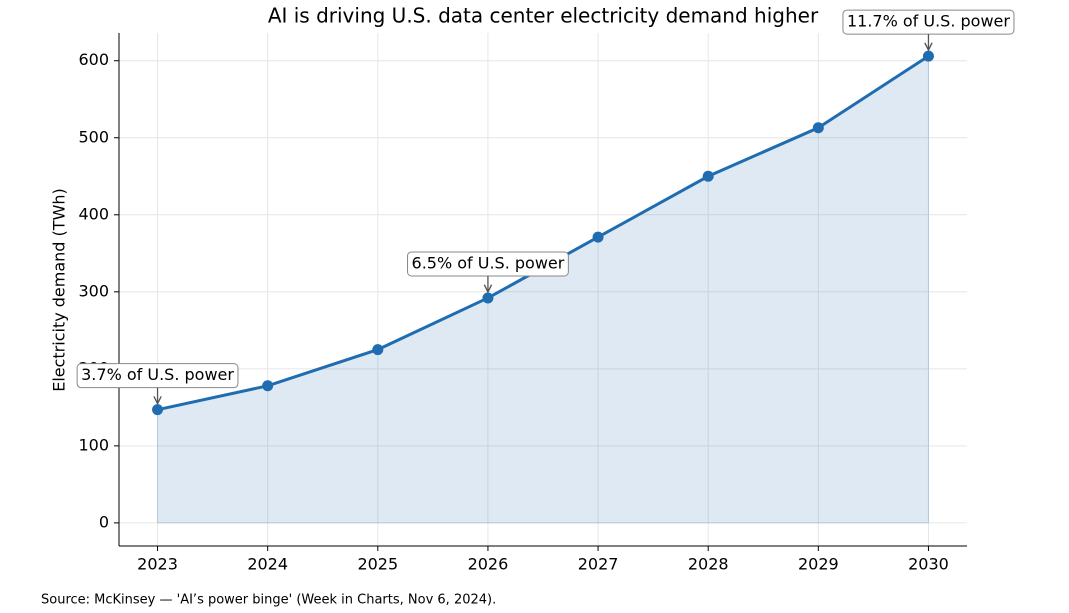 Image resolution: width=1069 pixels, height=613 pixels. I want to click on annotation: 6.5% of U.S. power, so click(488, 271).